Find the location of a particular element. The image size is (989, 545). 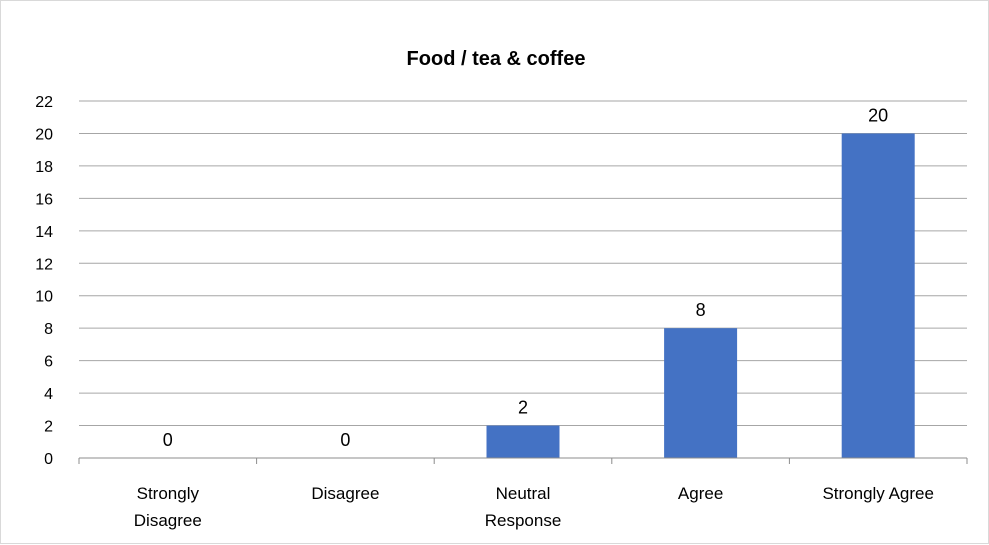

data-label-4: 20 is located at coordinates (878, 115).